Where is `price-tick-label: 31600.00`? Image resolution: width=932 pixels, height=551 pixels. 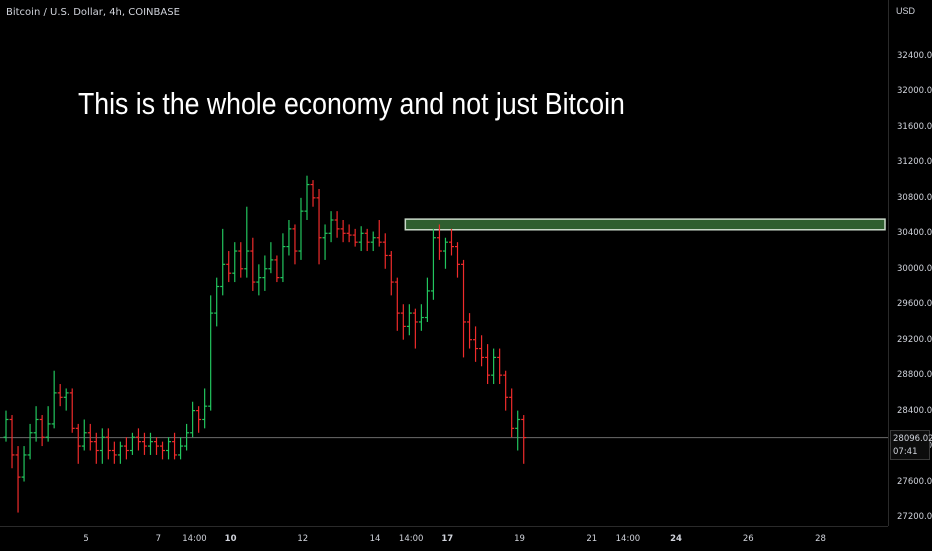
price-tick-label: 31600.00 is located at coordinates (914, 126).